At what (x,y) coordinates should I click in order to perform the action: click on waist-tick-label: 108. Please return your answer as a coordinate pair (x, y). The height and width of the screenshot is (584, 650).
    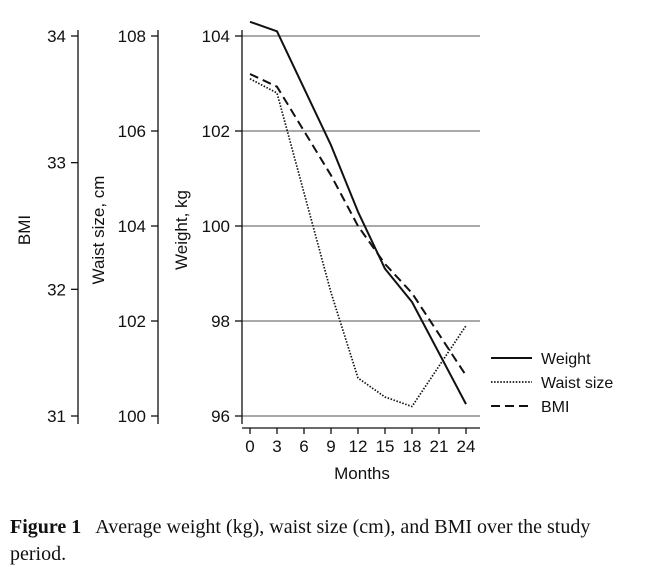
    Looking at the image, I should click on (132, 36).